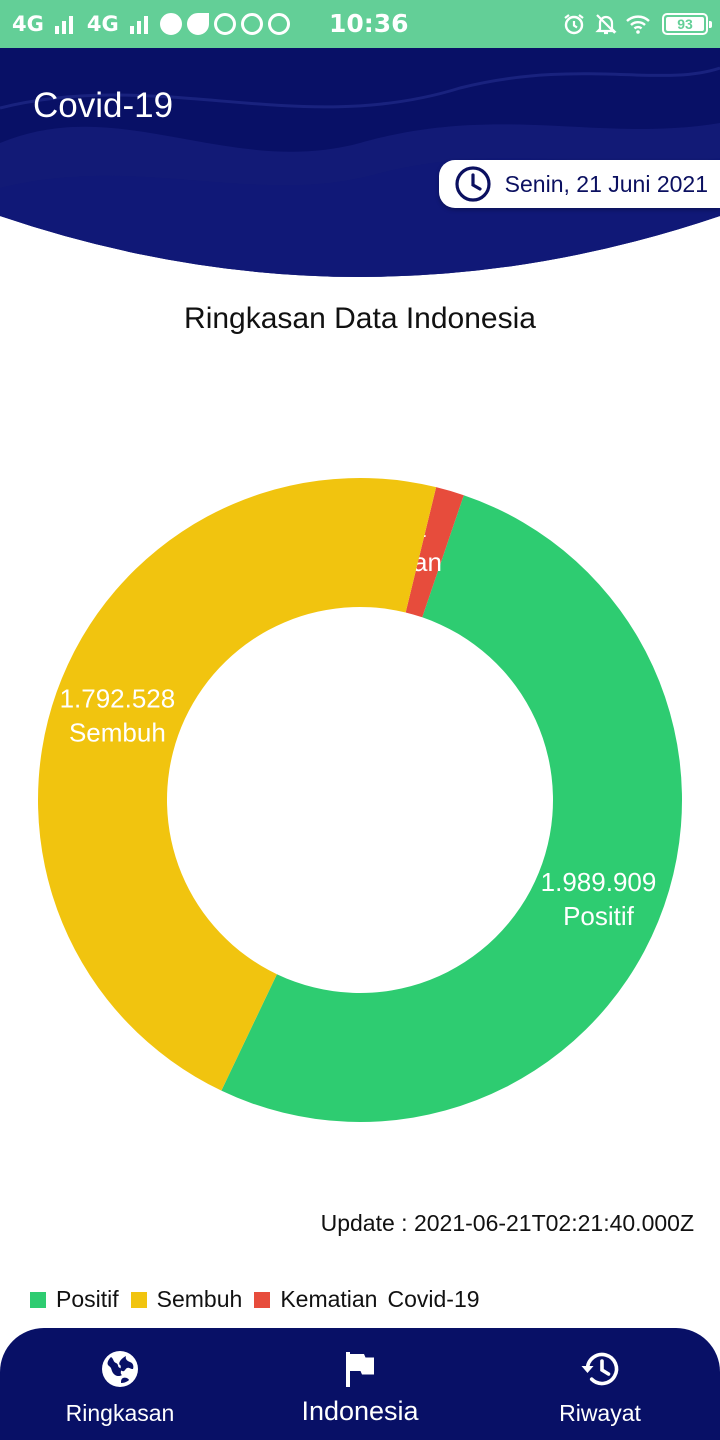 The height and width of the screenshot is (1440, 720). I want to click on battery-icon: 93, so click(687, 24).